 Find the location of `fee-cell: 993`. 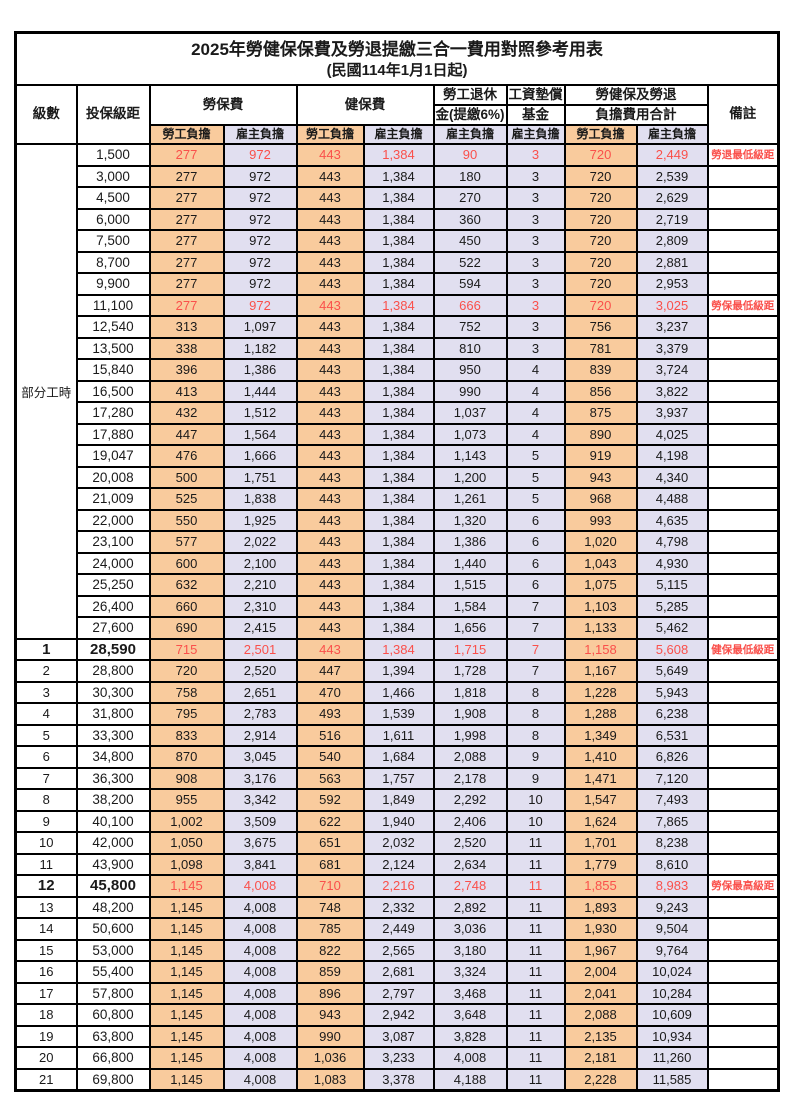

fee-cell: 993 is located at coordinates (600, 520).